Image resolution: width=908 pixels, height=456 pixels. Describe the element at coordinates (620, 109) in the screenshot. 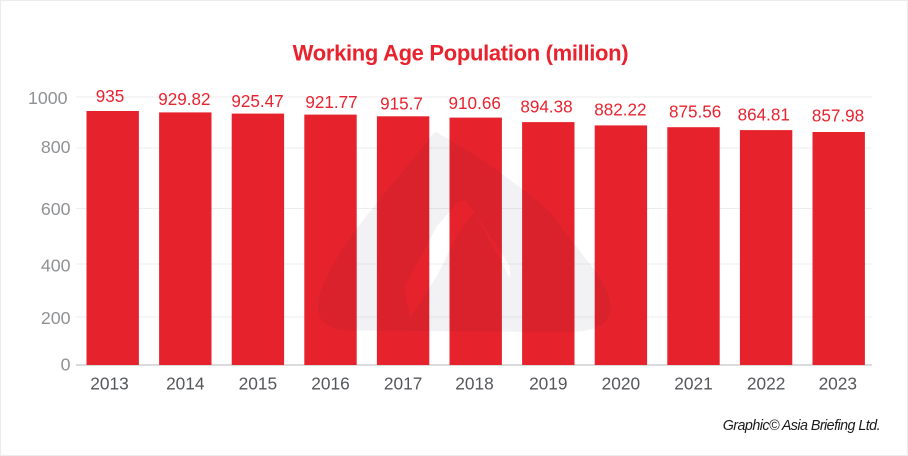

I see `svg-text: 882.22` at that location.